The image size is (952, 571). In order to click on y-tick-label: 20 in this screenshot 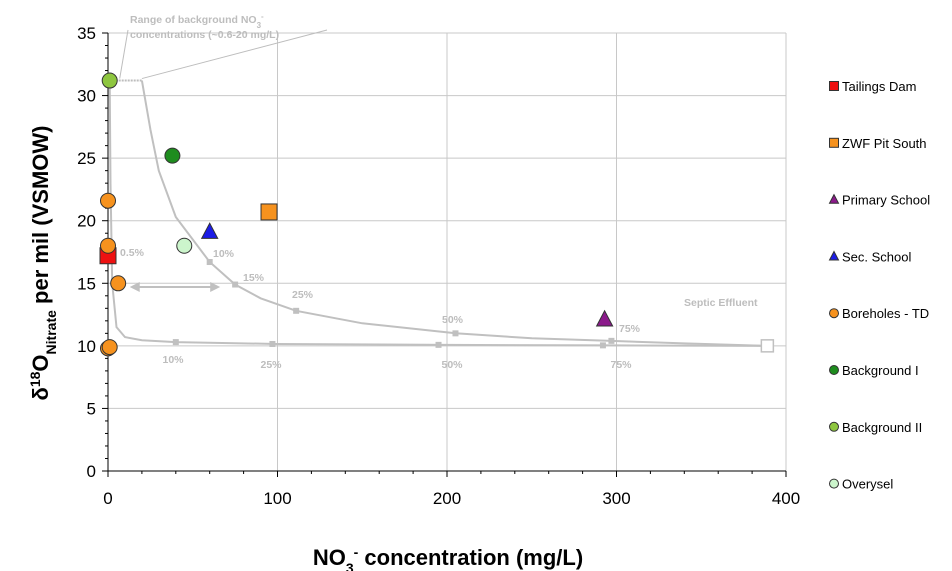, I will do `click(86, 221)`.